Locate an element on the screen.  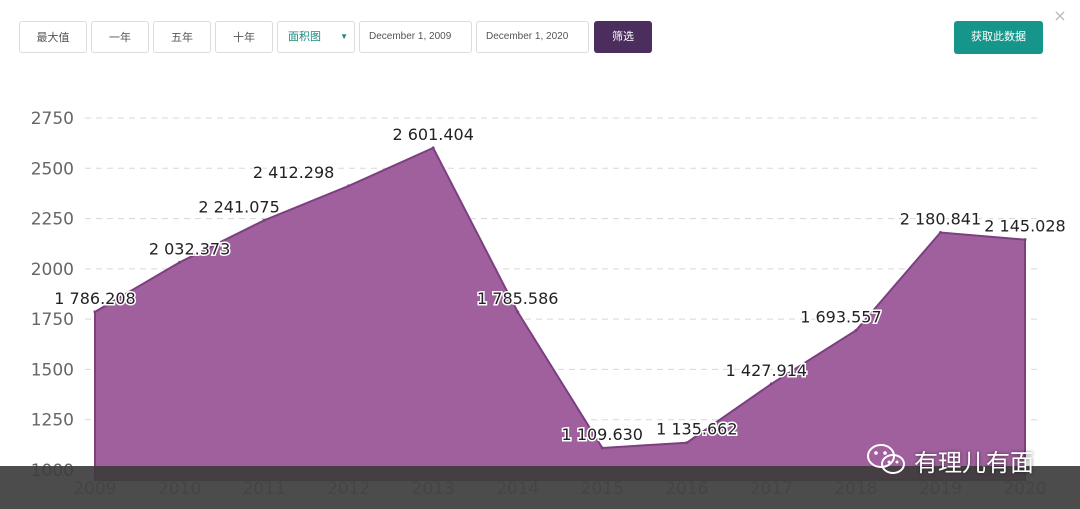
wechat-icon is located at coordinates (886, 459).